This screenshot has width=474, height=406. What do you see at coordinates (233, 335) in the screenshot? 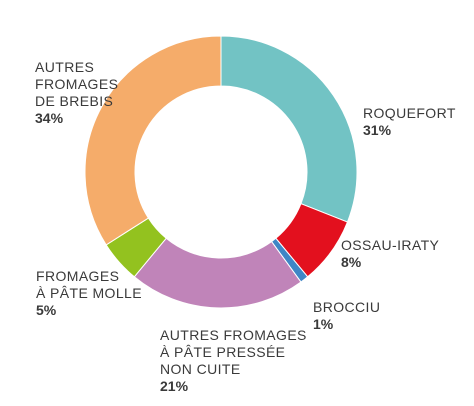
I see `label-autres-fromages-a-pate-pressee-non-cuite-line-1: AUTRES FROMAGES` at bounding box center [233, 335].